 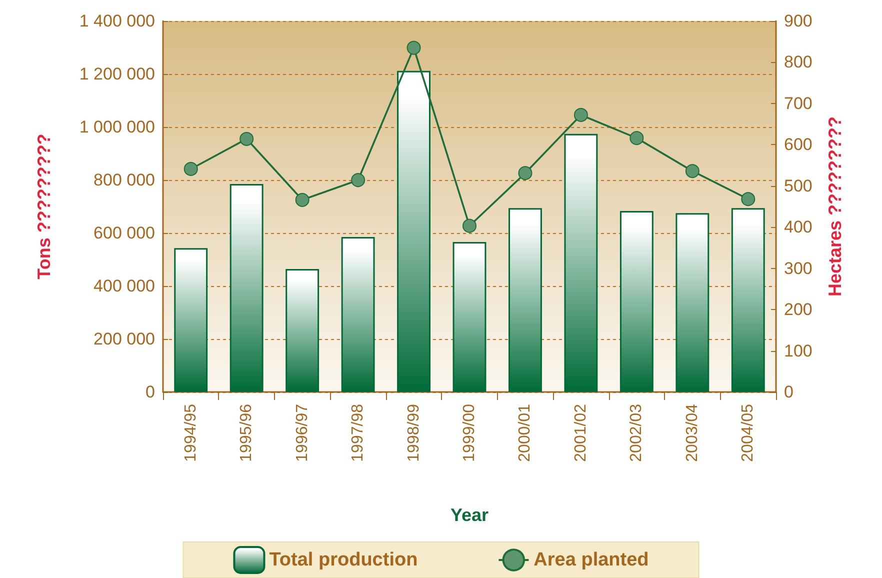 I want to click on y2-tick-label: 500, so click(x=798, y=186).